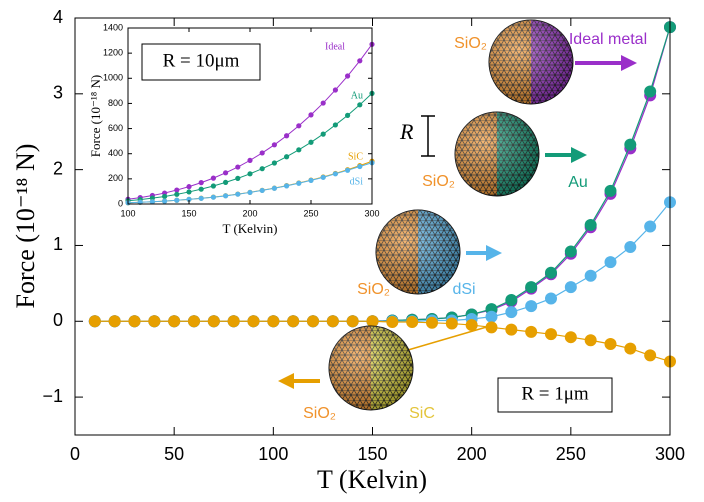 The image size is (704, 502). Describe the element at coordinates (608, 39) in the screenshot. I see `material-label: Ideal metal` at that location.